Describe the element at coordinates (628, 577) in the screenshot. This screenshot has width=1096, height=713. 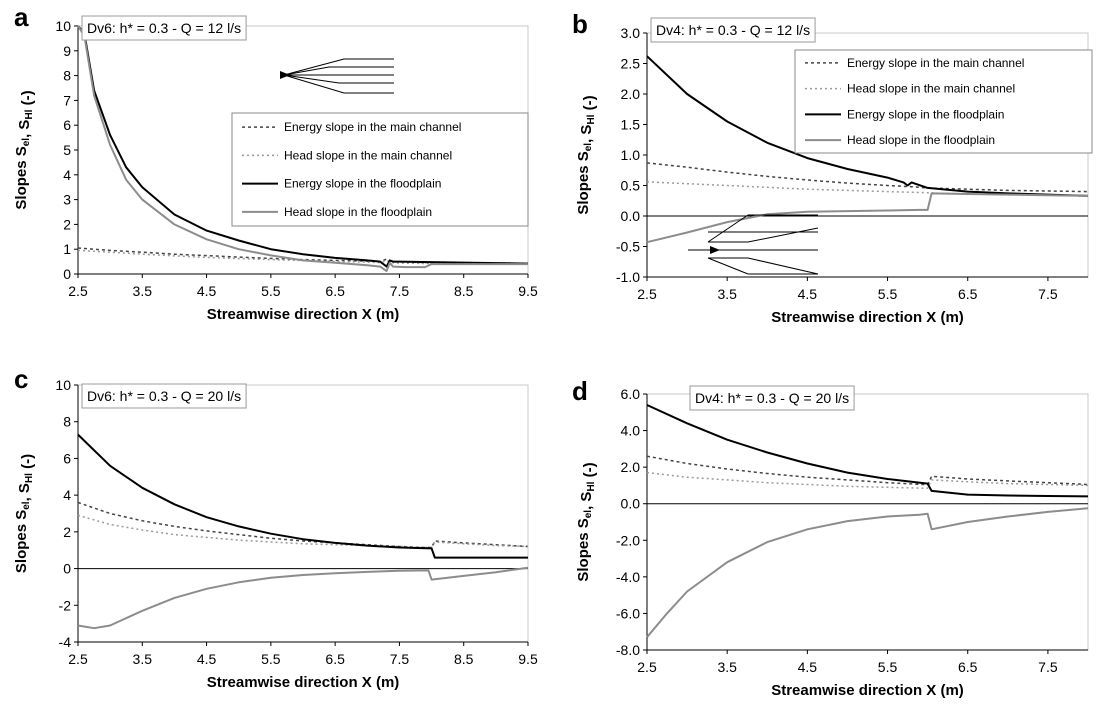
I see `y-tick-label: -4.0` at that location.